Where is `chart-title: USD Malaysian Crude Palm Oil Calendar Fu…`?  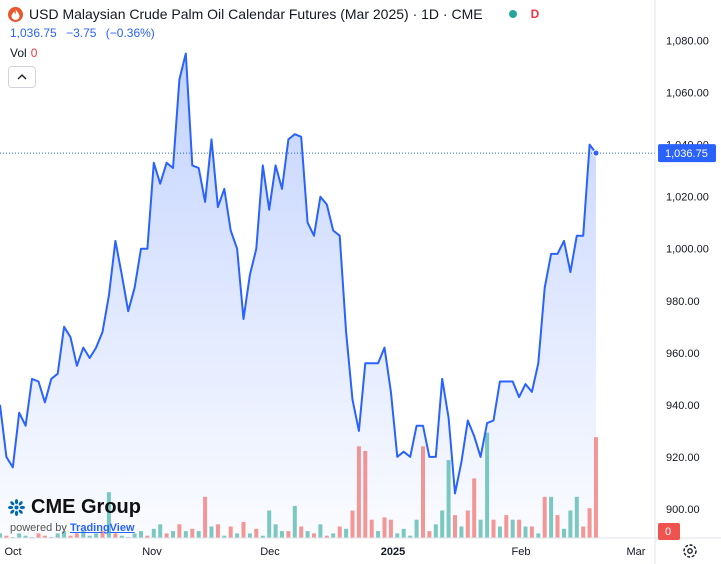 chart-title: USD Malaysian Crude Palm Oil Calendar Fu… is located at coordinates (256, 14).